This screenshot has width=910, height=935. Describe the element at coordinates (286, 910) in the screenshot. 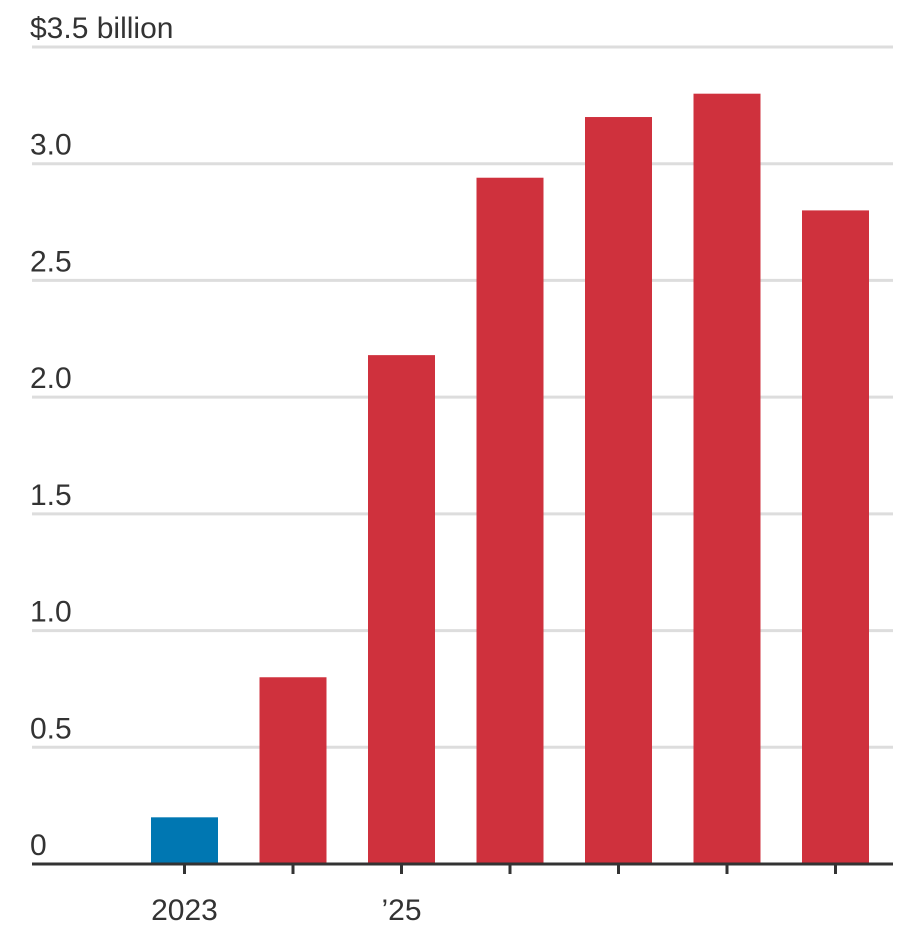

I see `x-axis-tick-labels: 2023 ’25` at that location.